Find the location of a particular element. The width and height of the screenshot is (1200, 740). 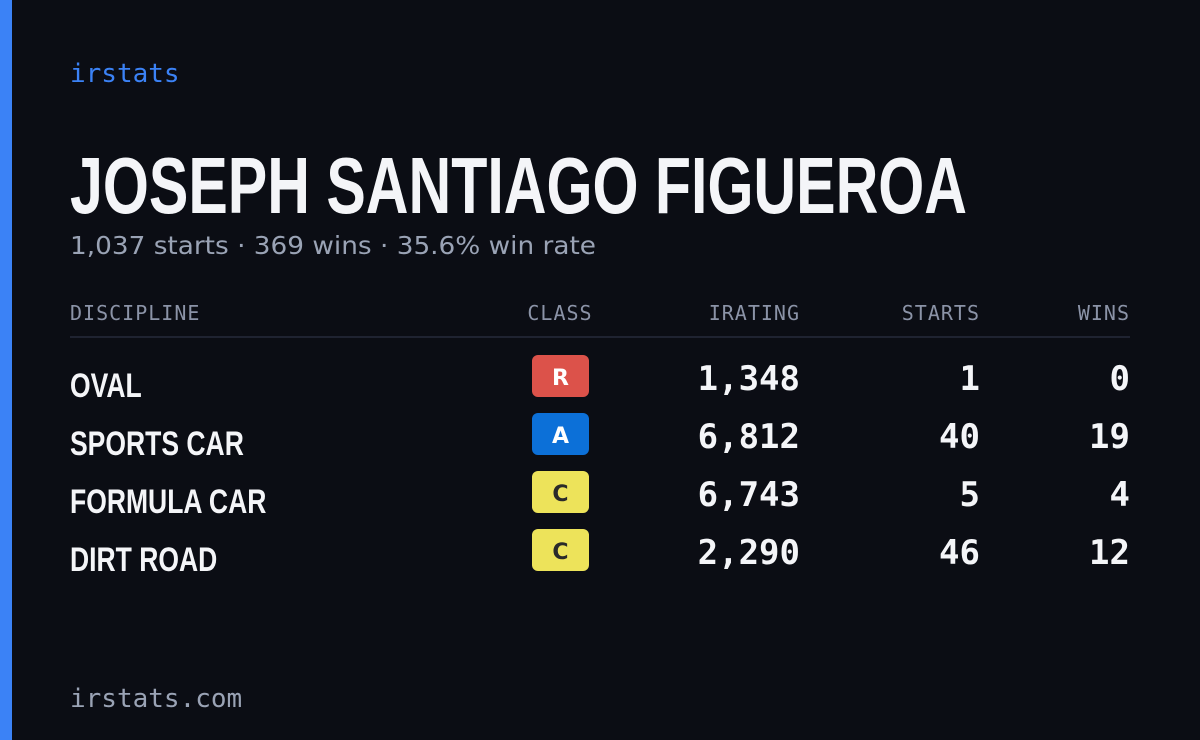

table-row: DIRT ROAD C 2,290 46 12 is located at coordinates (600, 554).